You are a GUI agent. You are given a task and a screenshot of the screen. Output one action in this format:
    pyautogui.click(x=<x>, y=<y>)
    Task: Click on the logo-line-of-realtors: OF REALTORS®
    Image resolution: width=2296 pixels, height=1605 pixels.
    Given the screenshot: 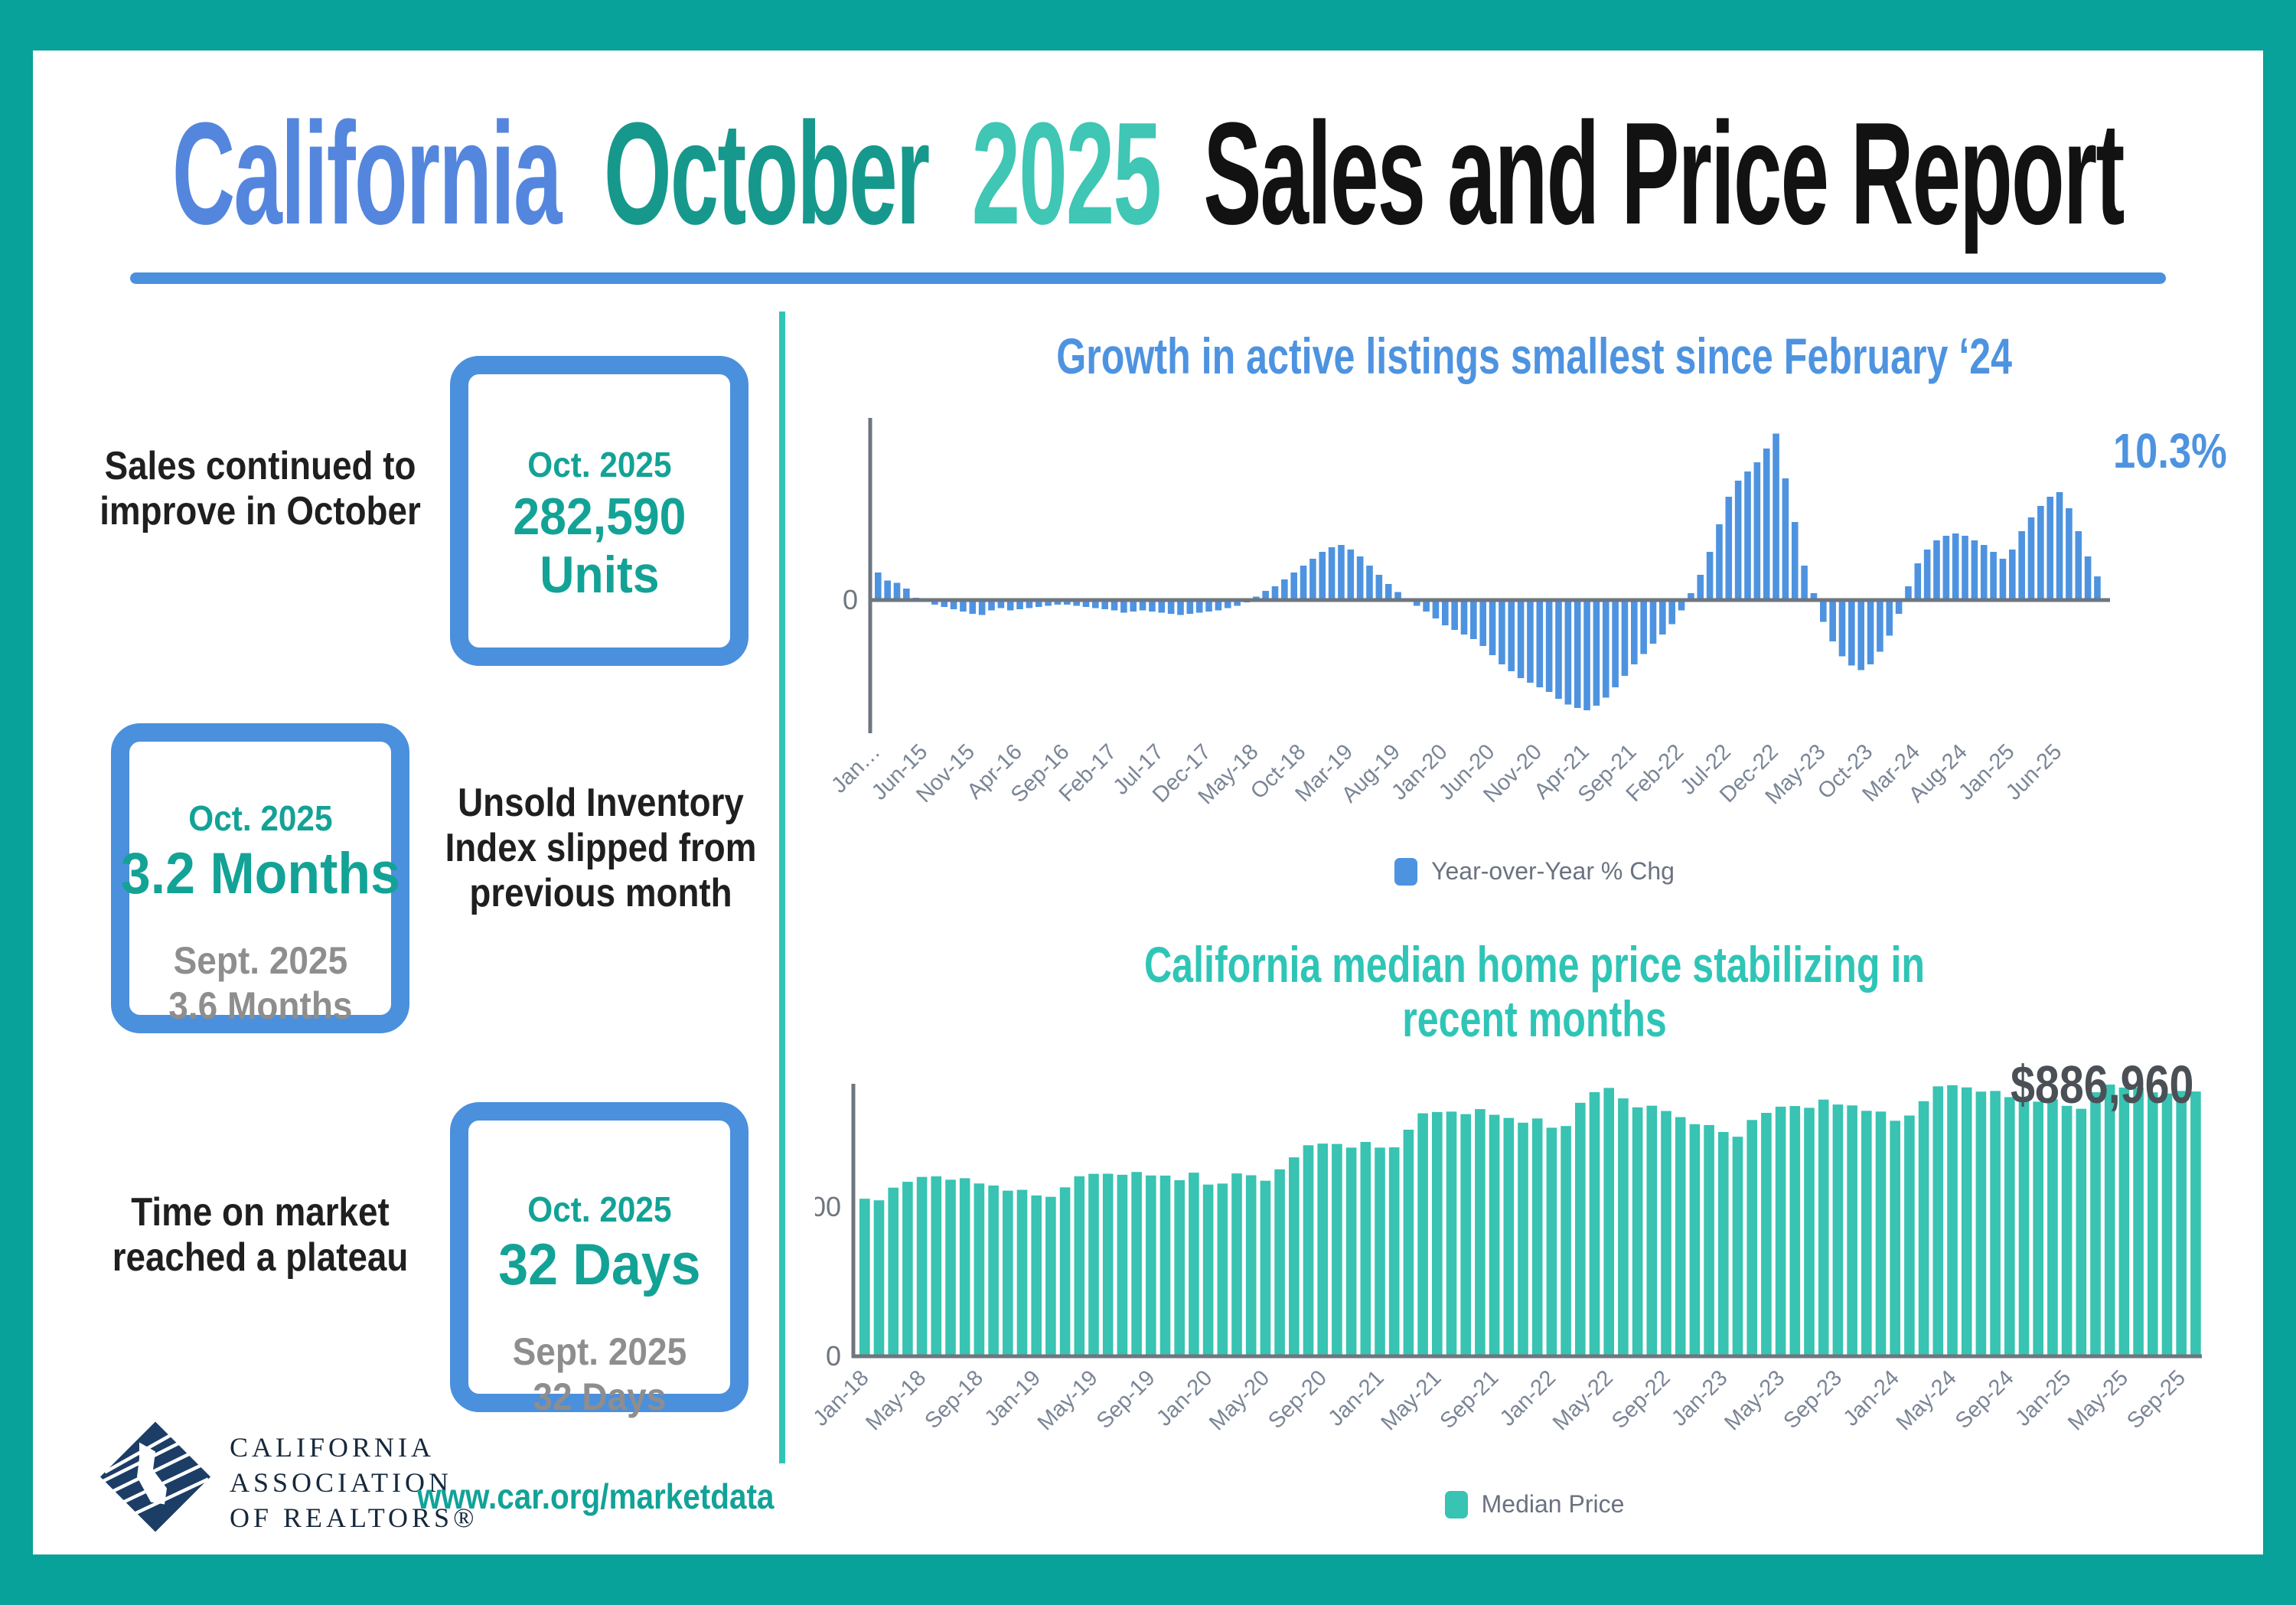 What is the action you would take?
    pyautogui.click(x=354, y=1518)
    